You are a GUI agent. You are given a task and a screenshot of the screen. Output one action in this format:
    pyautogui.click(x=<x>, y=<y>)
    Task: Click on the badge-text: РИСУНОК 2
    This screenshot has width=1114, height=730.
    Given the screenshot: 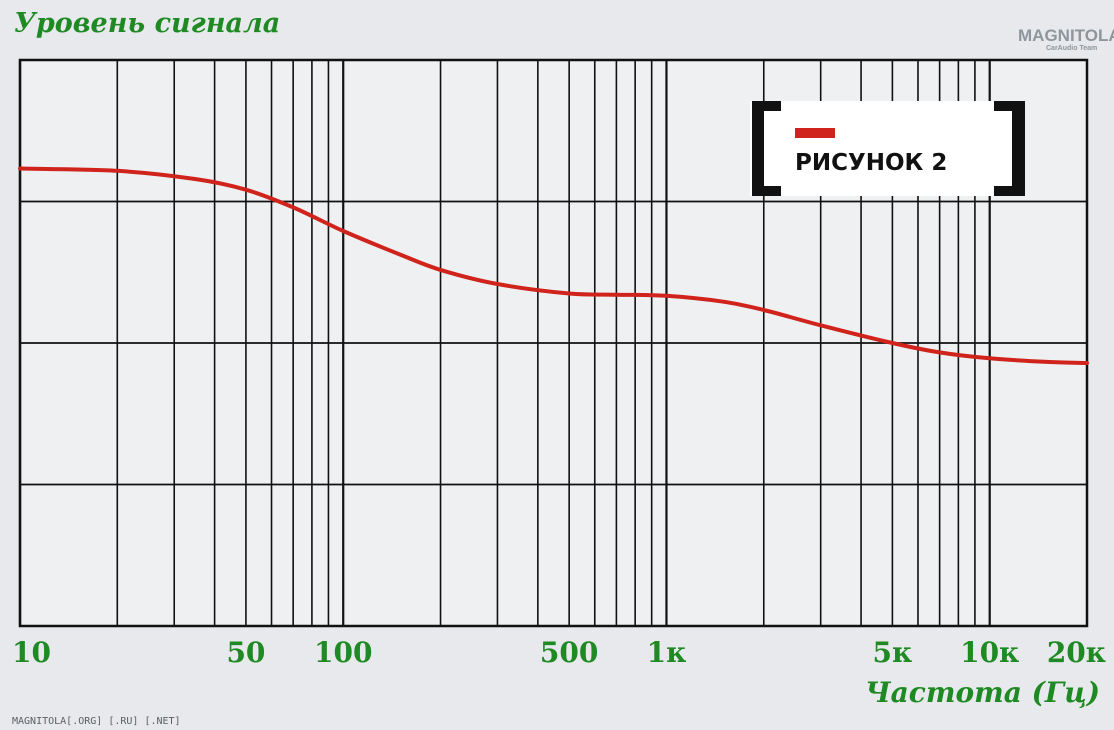 What is the action you would take?
    pyautogui.click(x=871, y=163)
    